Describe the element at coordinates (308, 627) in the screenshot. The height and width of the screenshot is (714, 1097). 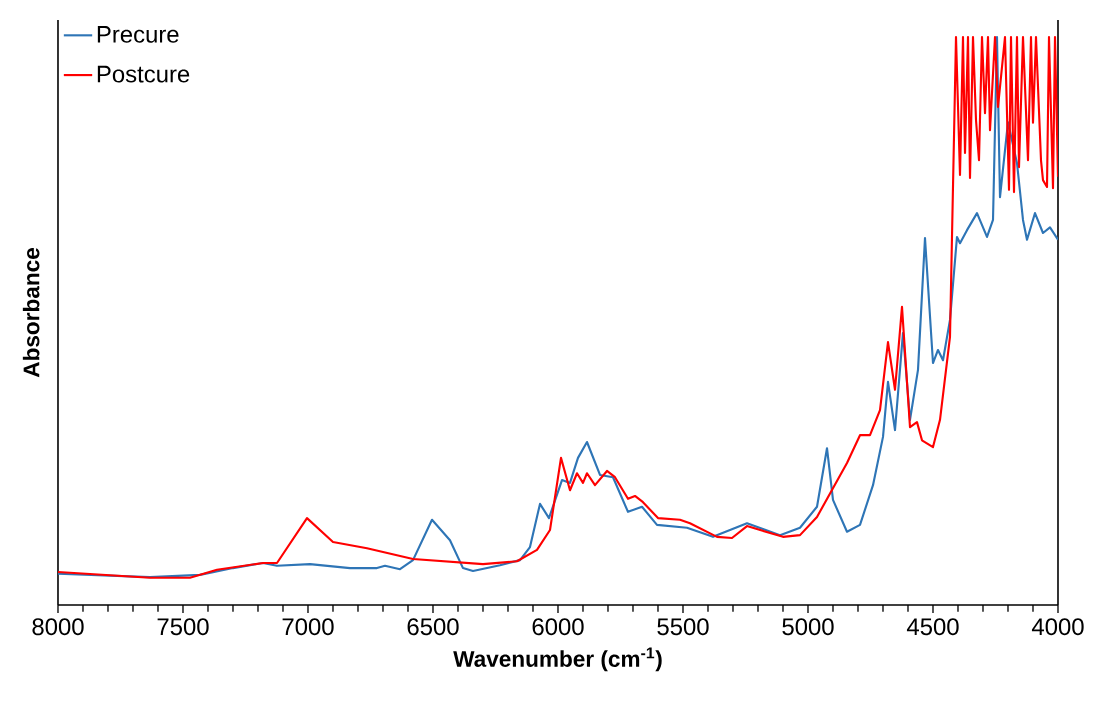
I see `x-tick-label: 7000` at that location.